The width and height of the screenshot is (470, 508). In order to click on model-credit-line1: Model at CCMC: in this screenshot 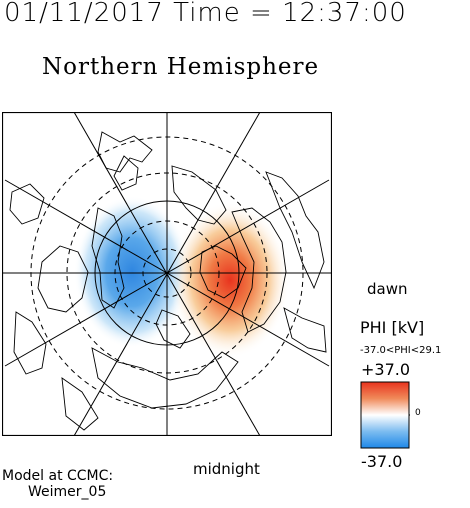, I will do `click(58, 476)`.